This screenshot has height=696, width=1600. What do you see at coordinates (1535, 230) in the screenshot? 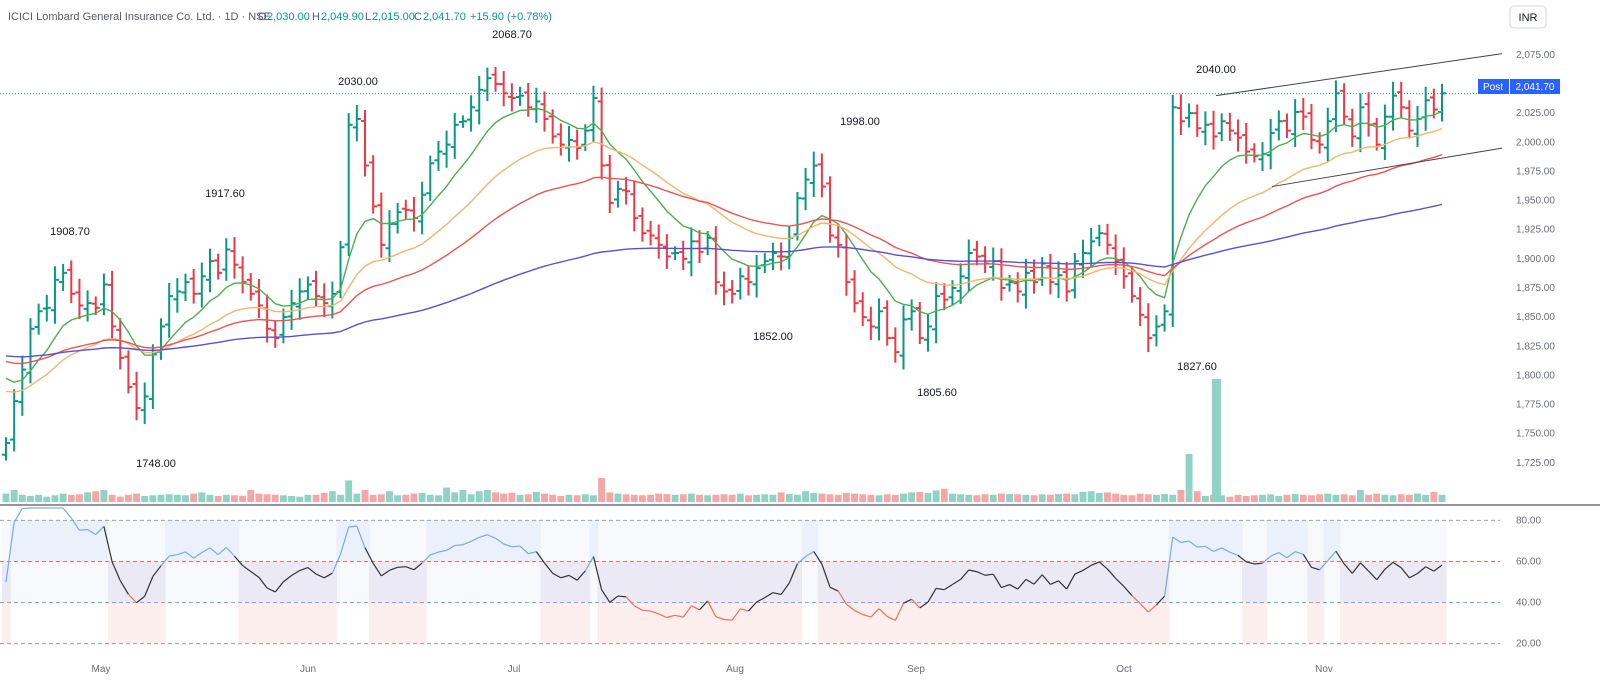
I see `price-axis-tick: 1,925.00` at bounding box center [1535, 230].